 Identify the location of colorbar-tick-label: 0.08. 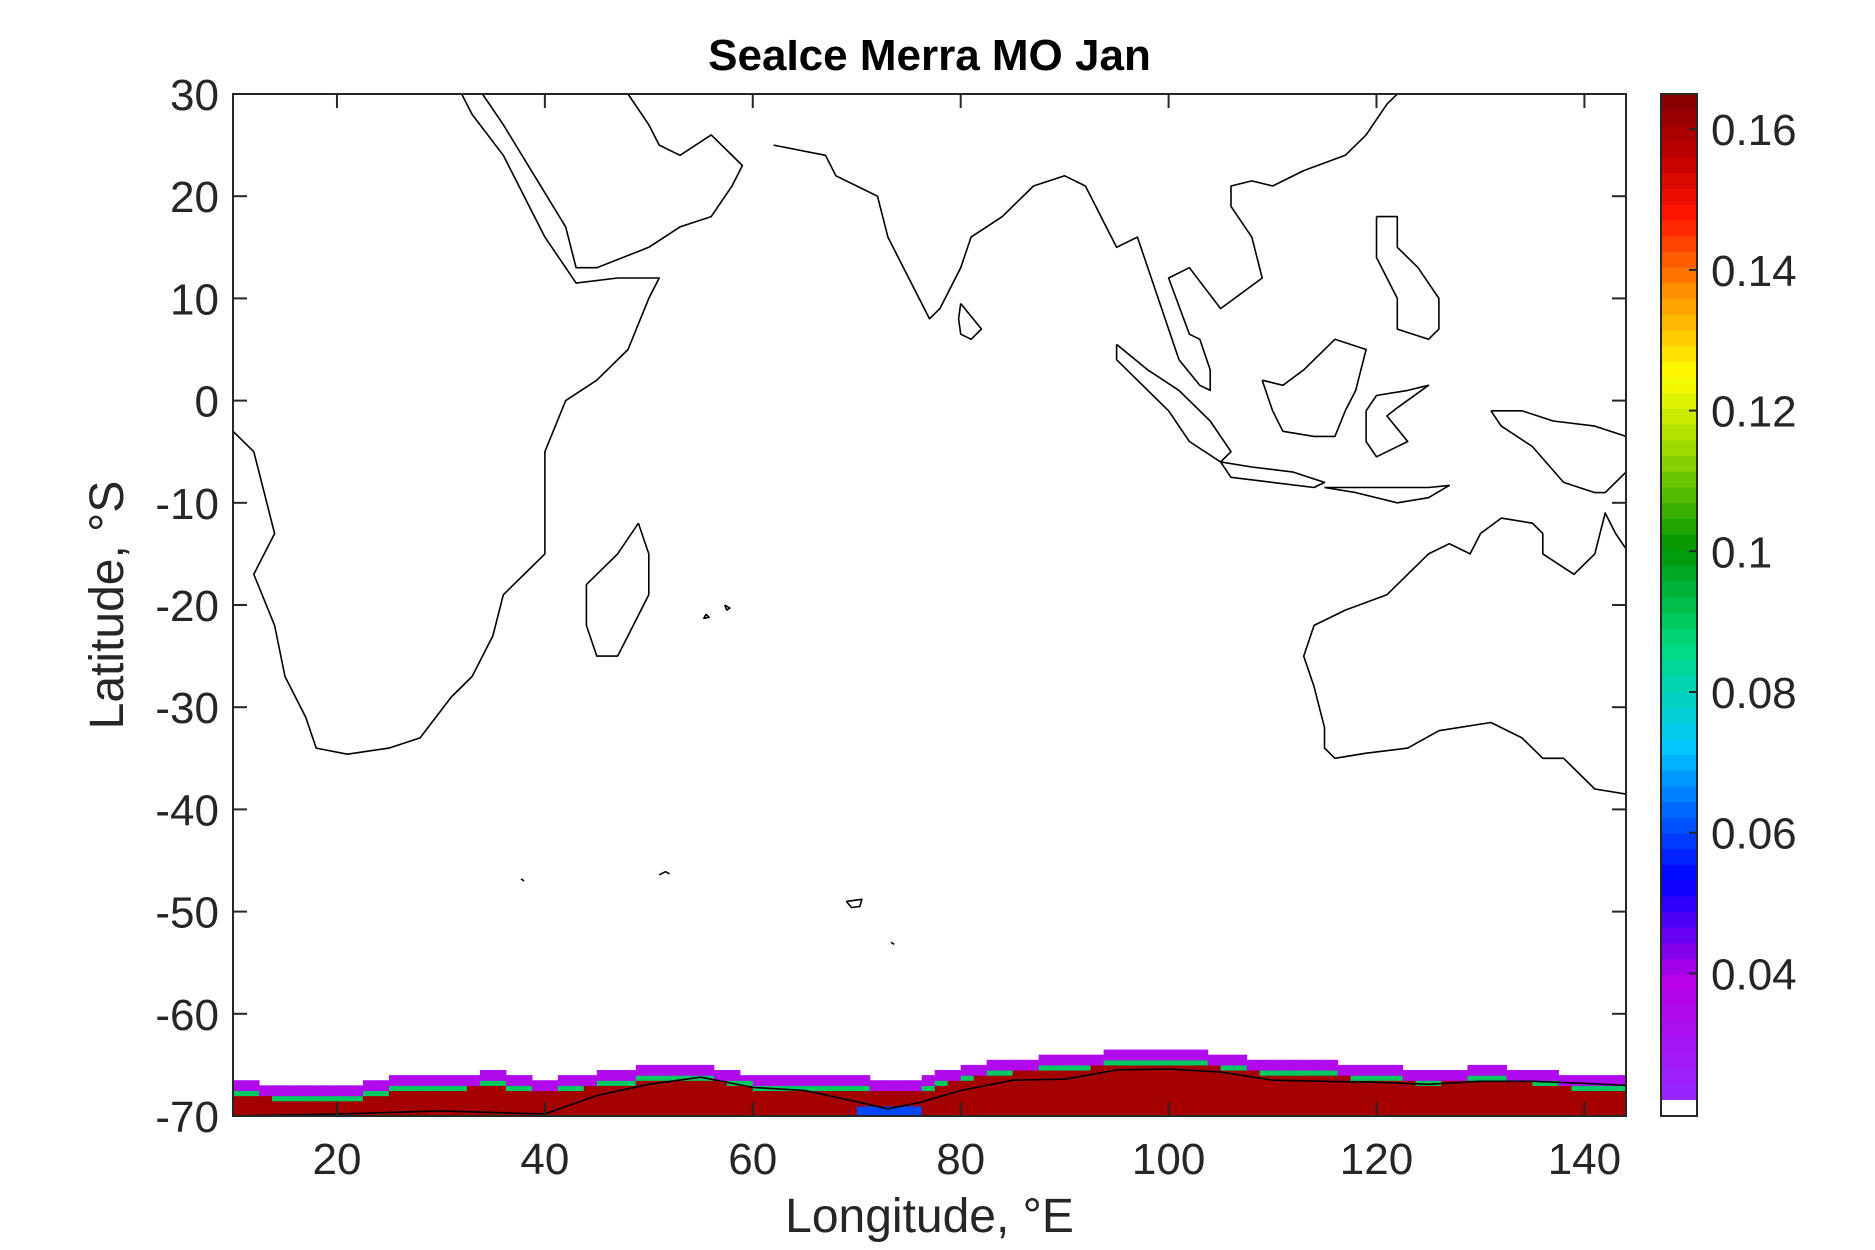
(1754, 693).